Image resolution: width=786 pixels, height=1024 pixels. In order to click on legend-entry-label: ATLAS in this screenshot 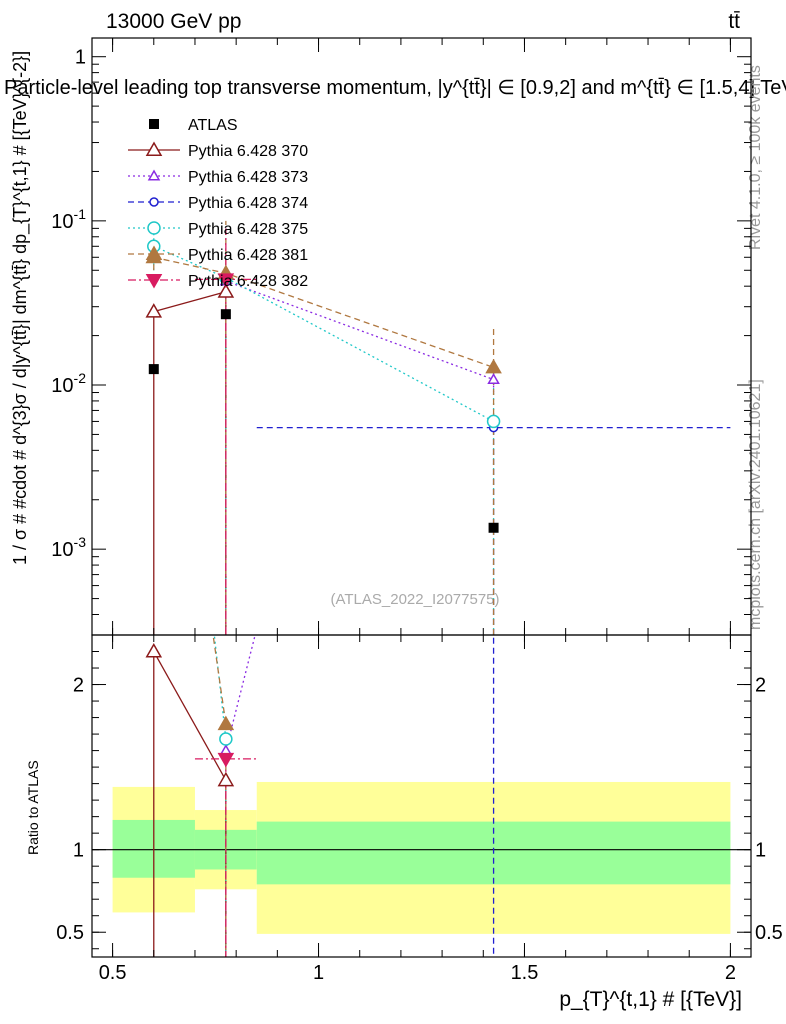, I will do `click(213, 125)`.